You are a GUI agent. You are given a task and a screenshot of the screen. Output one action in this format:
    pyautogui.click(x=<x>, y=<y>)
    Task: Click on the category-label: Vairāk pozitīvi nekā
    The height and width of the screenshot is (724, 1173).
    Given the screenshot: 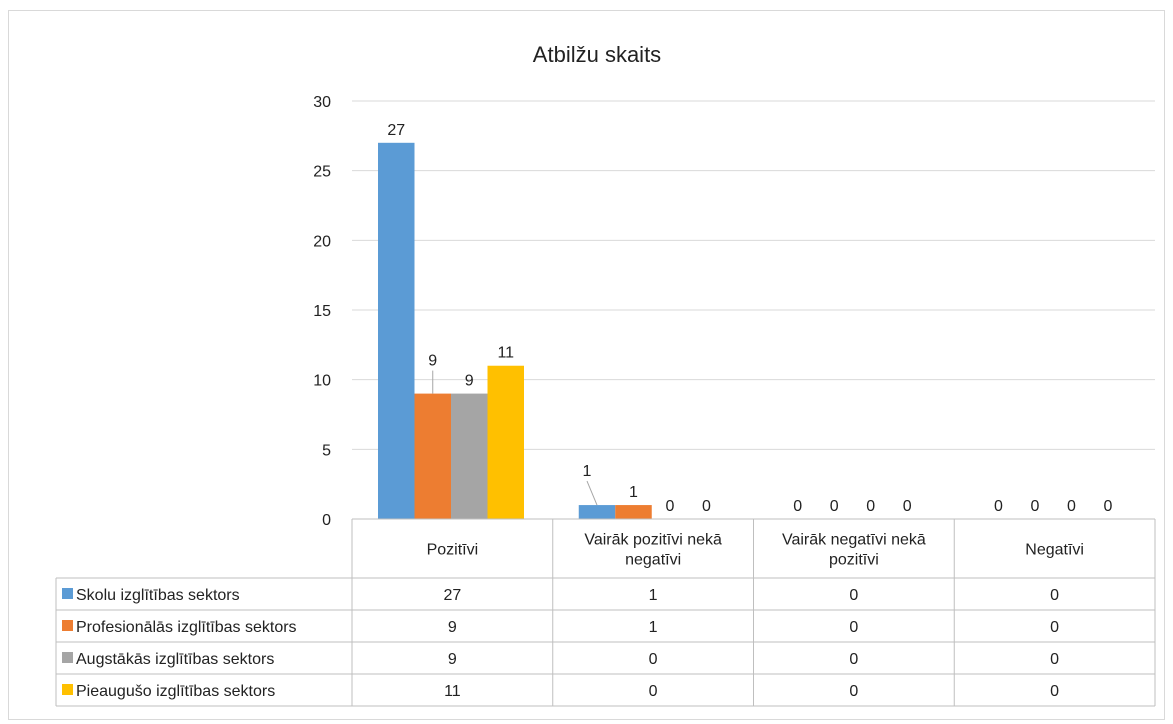 What is the action you would take?
    pyautogui.click(x=653, y=540)
    